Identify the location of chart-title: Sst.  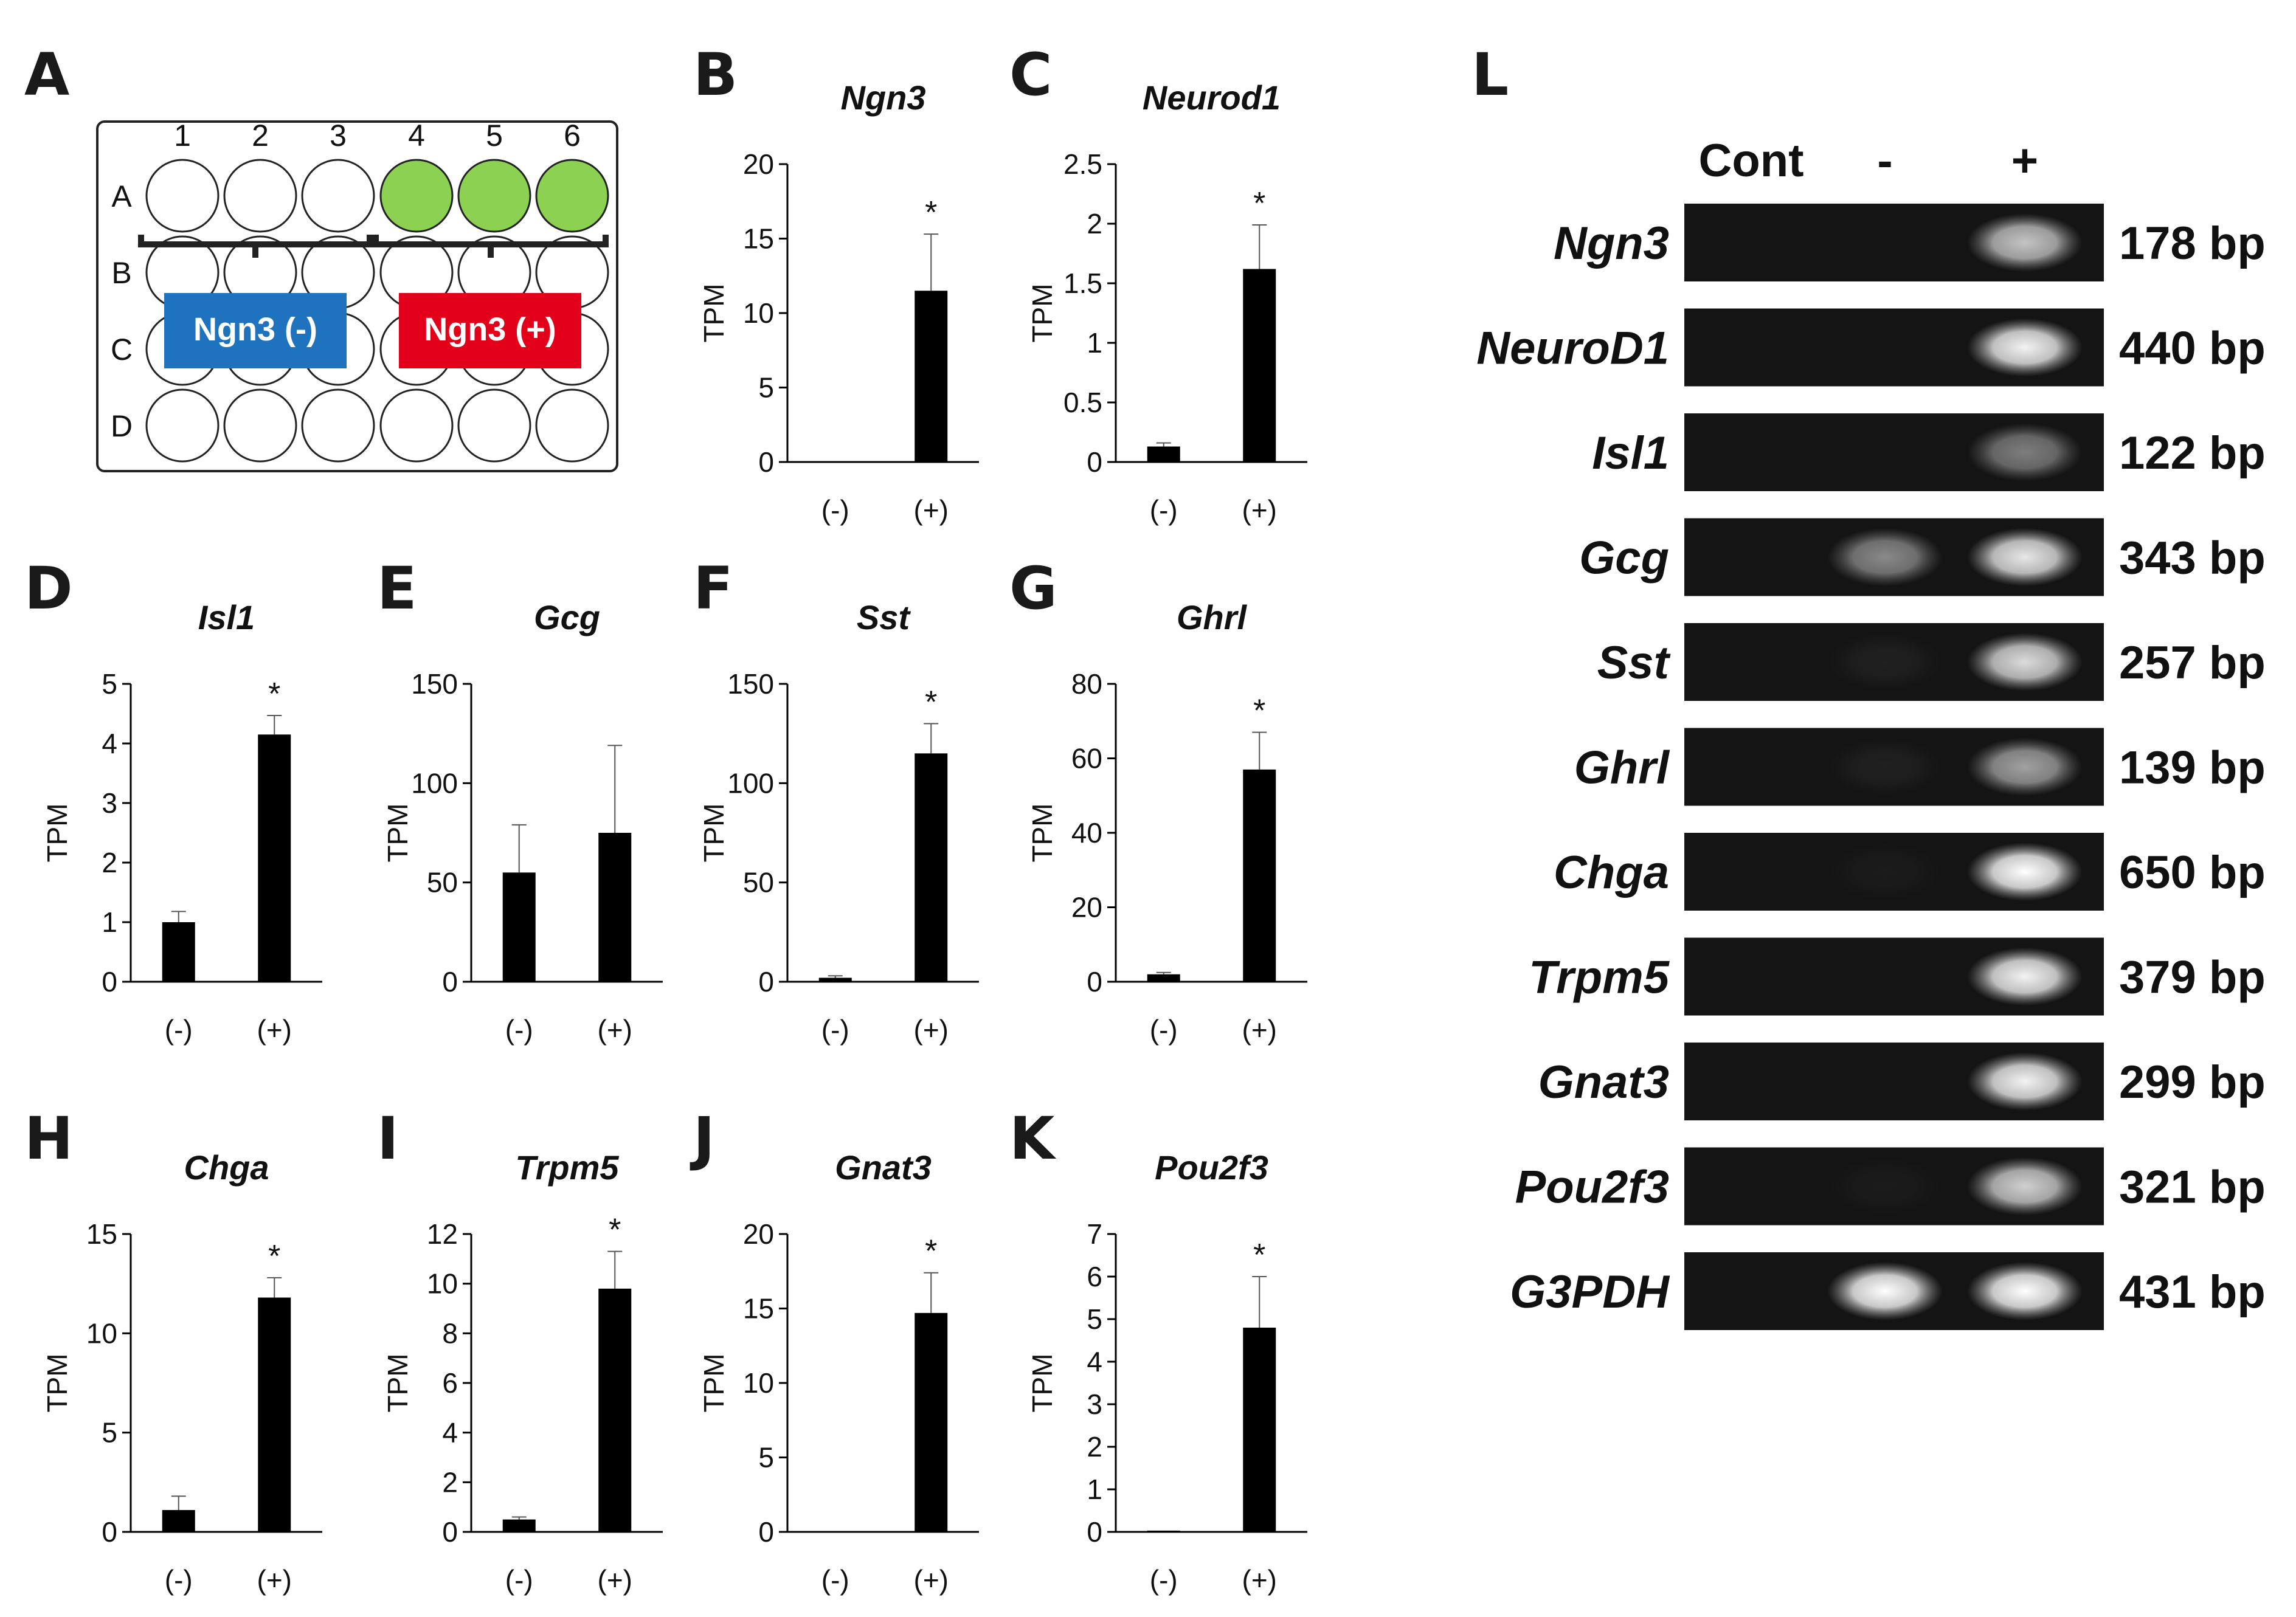
(884, 617).